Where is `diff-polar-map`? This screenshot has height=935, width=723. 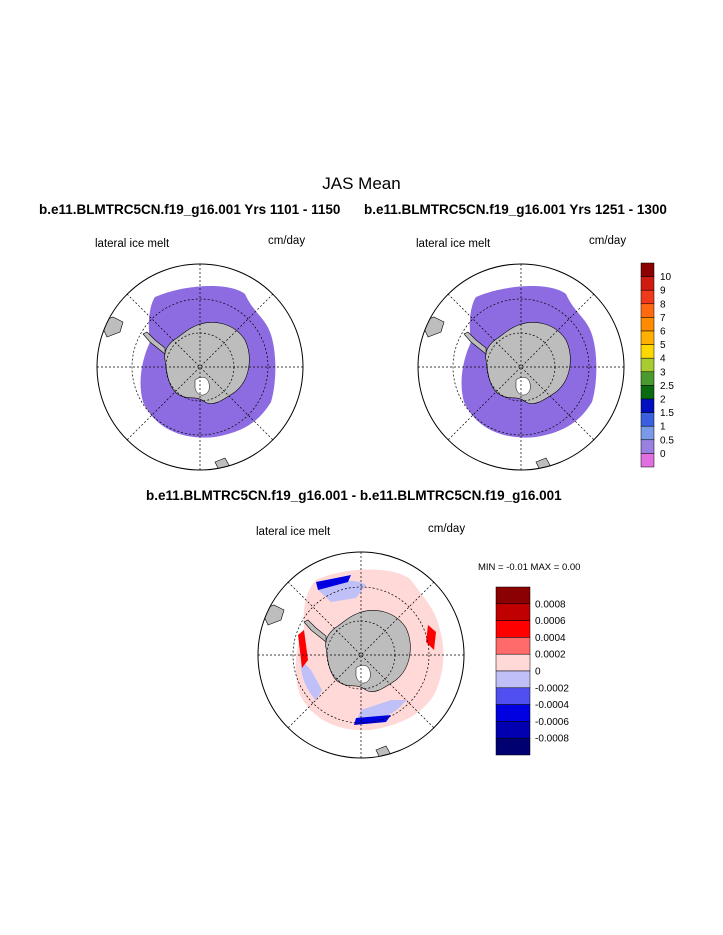
diff-polar-map is located at coordinates (361, 655).